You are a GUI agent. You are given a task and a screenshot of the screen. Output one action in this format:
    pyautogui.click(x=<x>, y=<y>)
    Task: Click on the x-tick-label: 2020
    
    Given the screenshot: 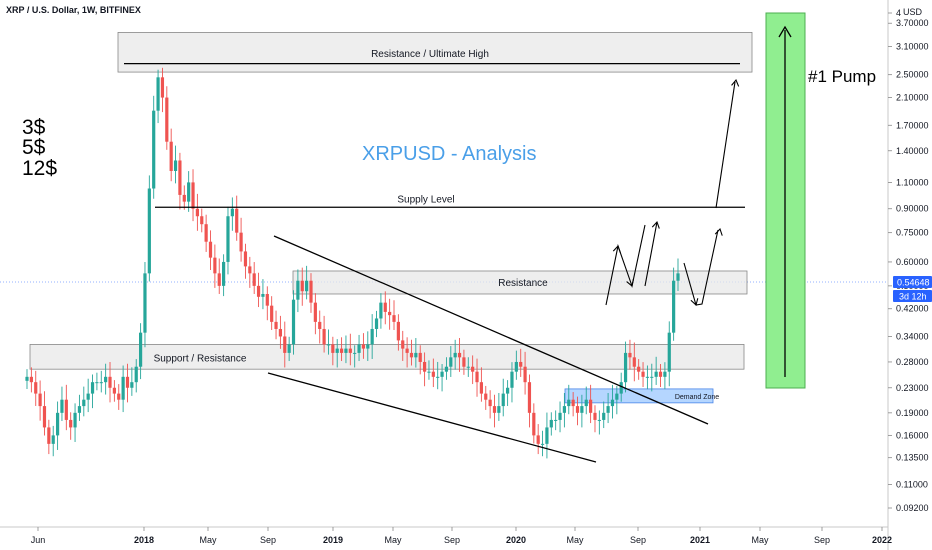 What is the action you would take?
    pyautogui.click(x=516, y=540)
    